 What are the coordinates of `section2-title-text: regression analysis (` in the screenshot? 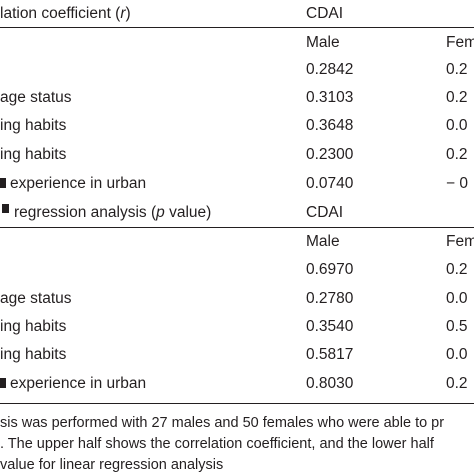 It's located at (85, 212).